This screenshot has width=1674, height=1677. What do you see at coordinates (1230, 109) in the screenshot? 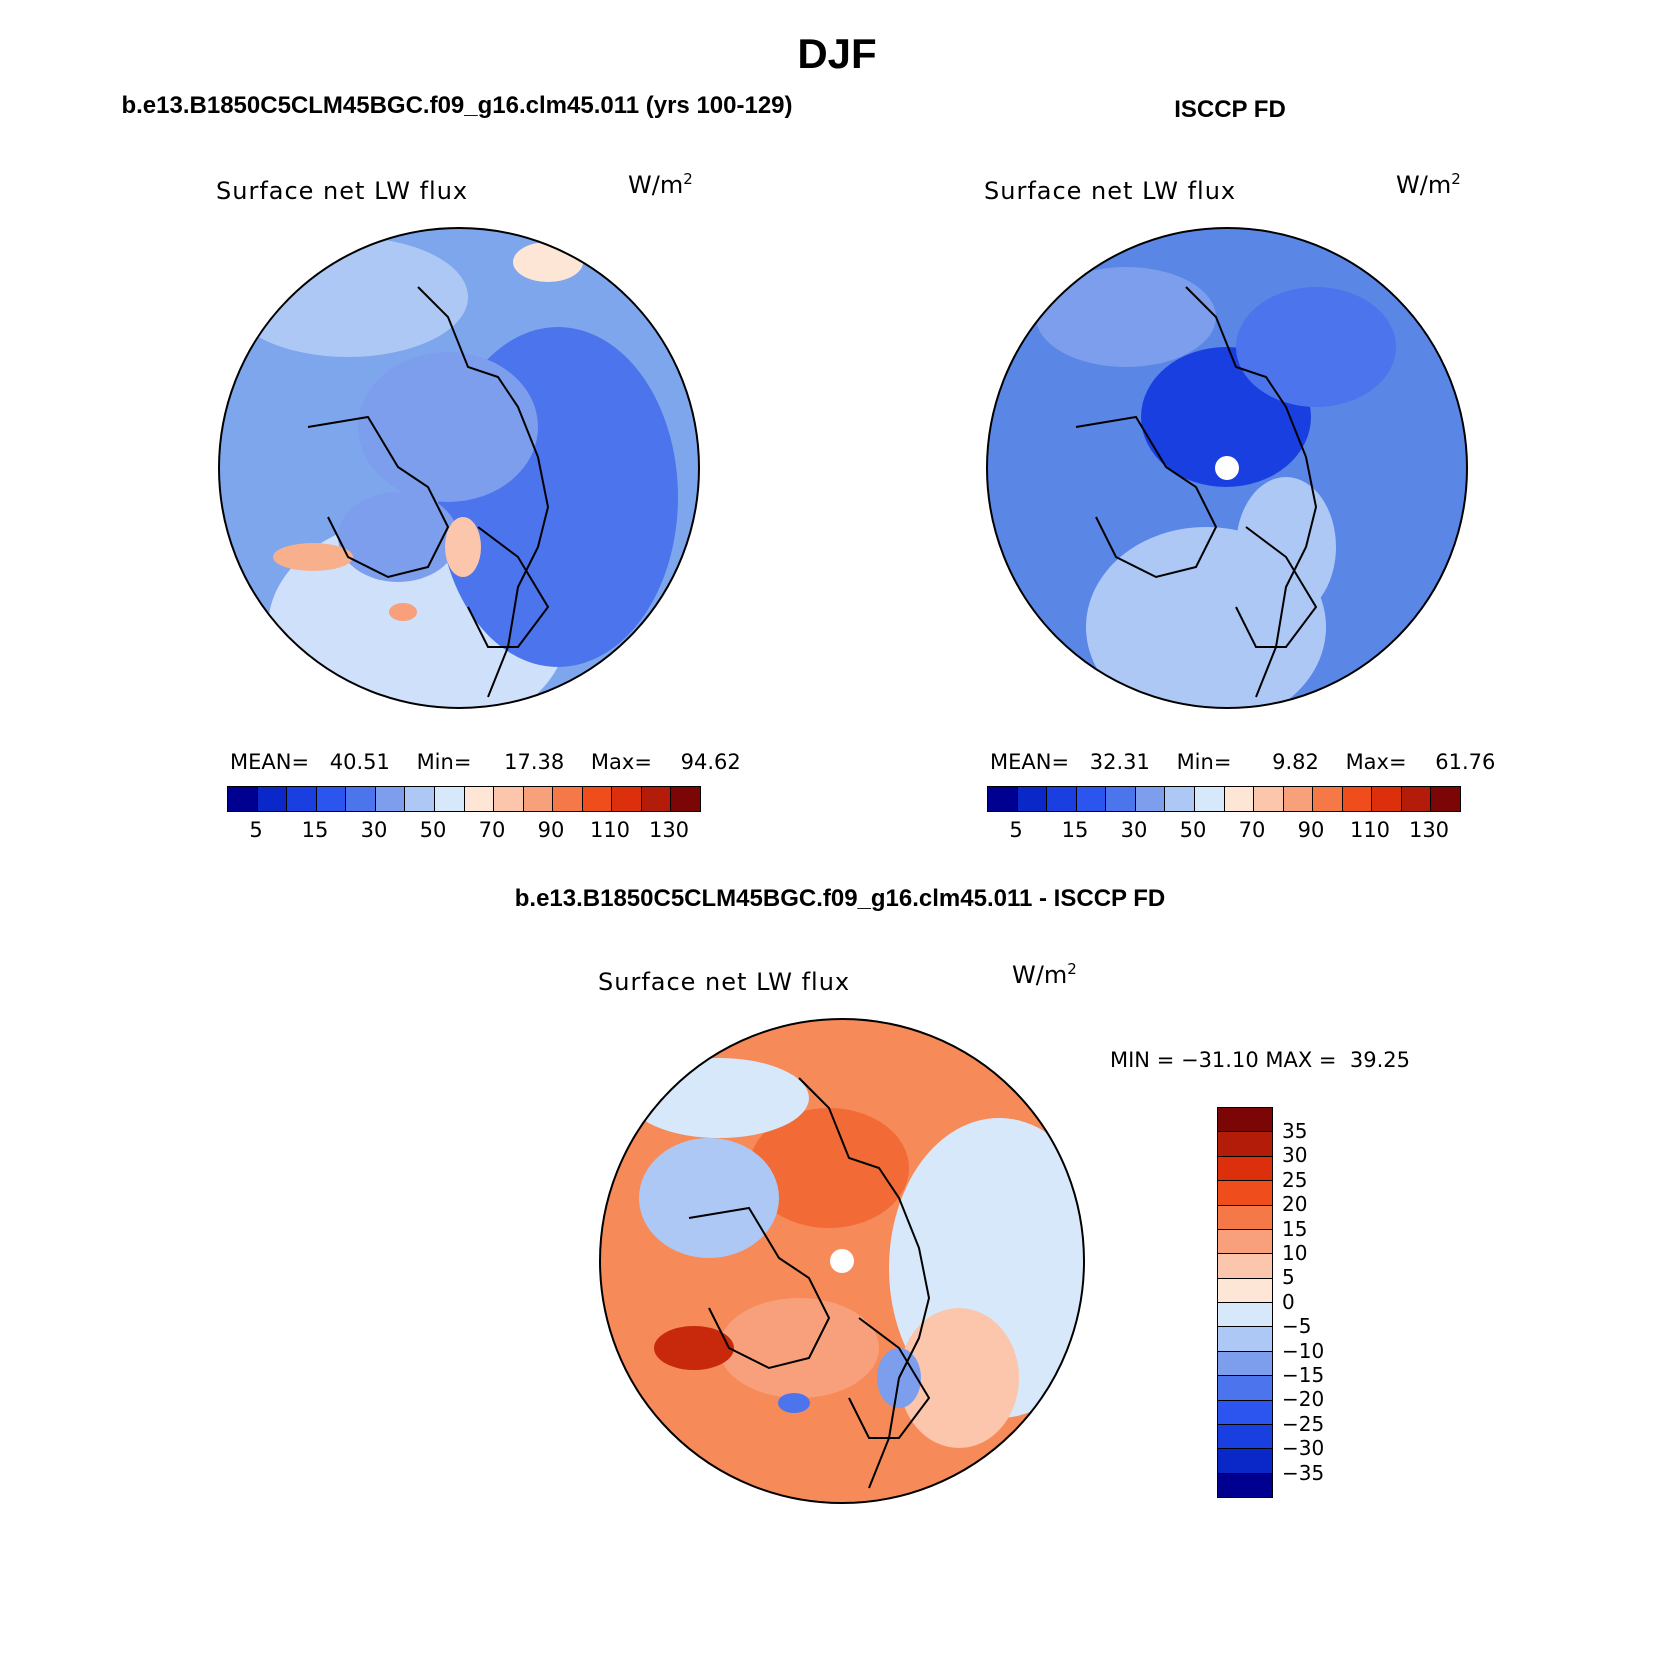
I see `panel-2-header: ISCCP FD` at bounding box center [1230, 109].